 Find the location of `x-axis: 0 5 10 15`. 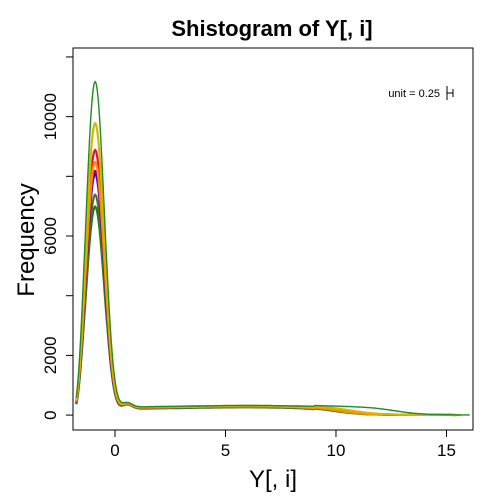

x-axis: 0 5 10 15 is located at coordinates (283, 445).